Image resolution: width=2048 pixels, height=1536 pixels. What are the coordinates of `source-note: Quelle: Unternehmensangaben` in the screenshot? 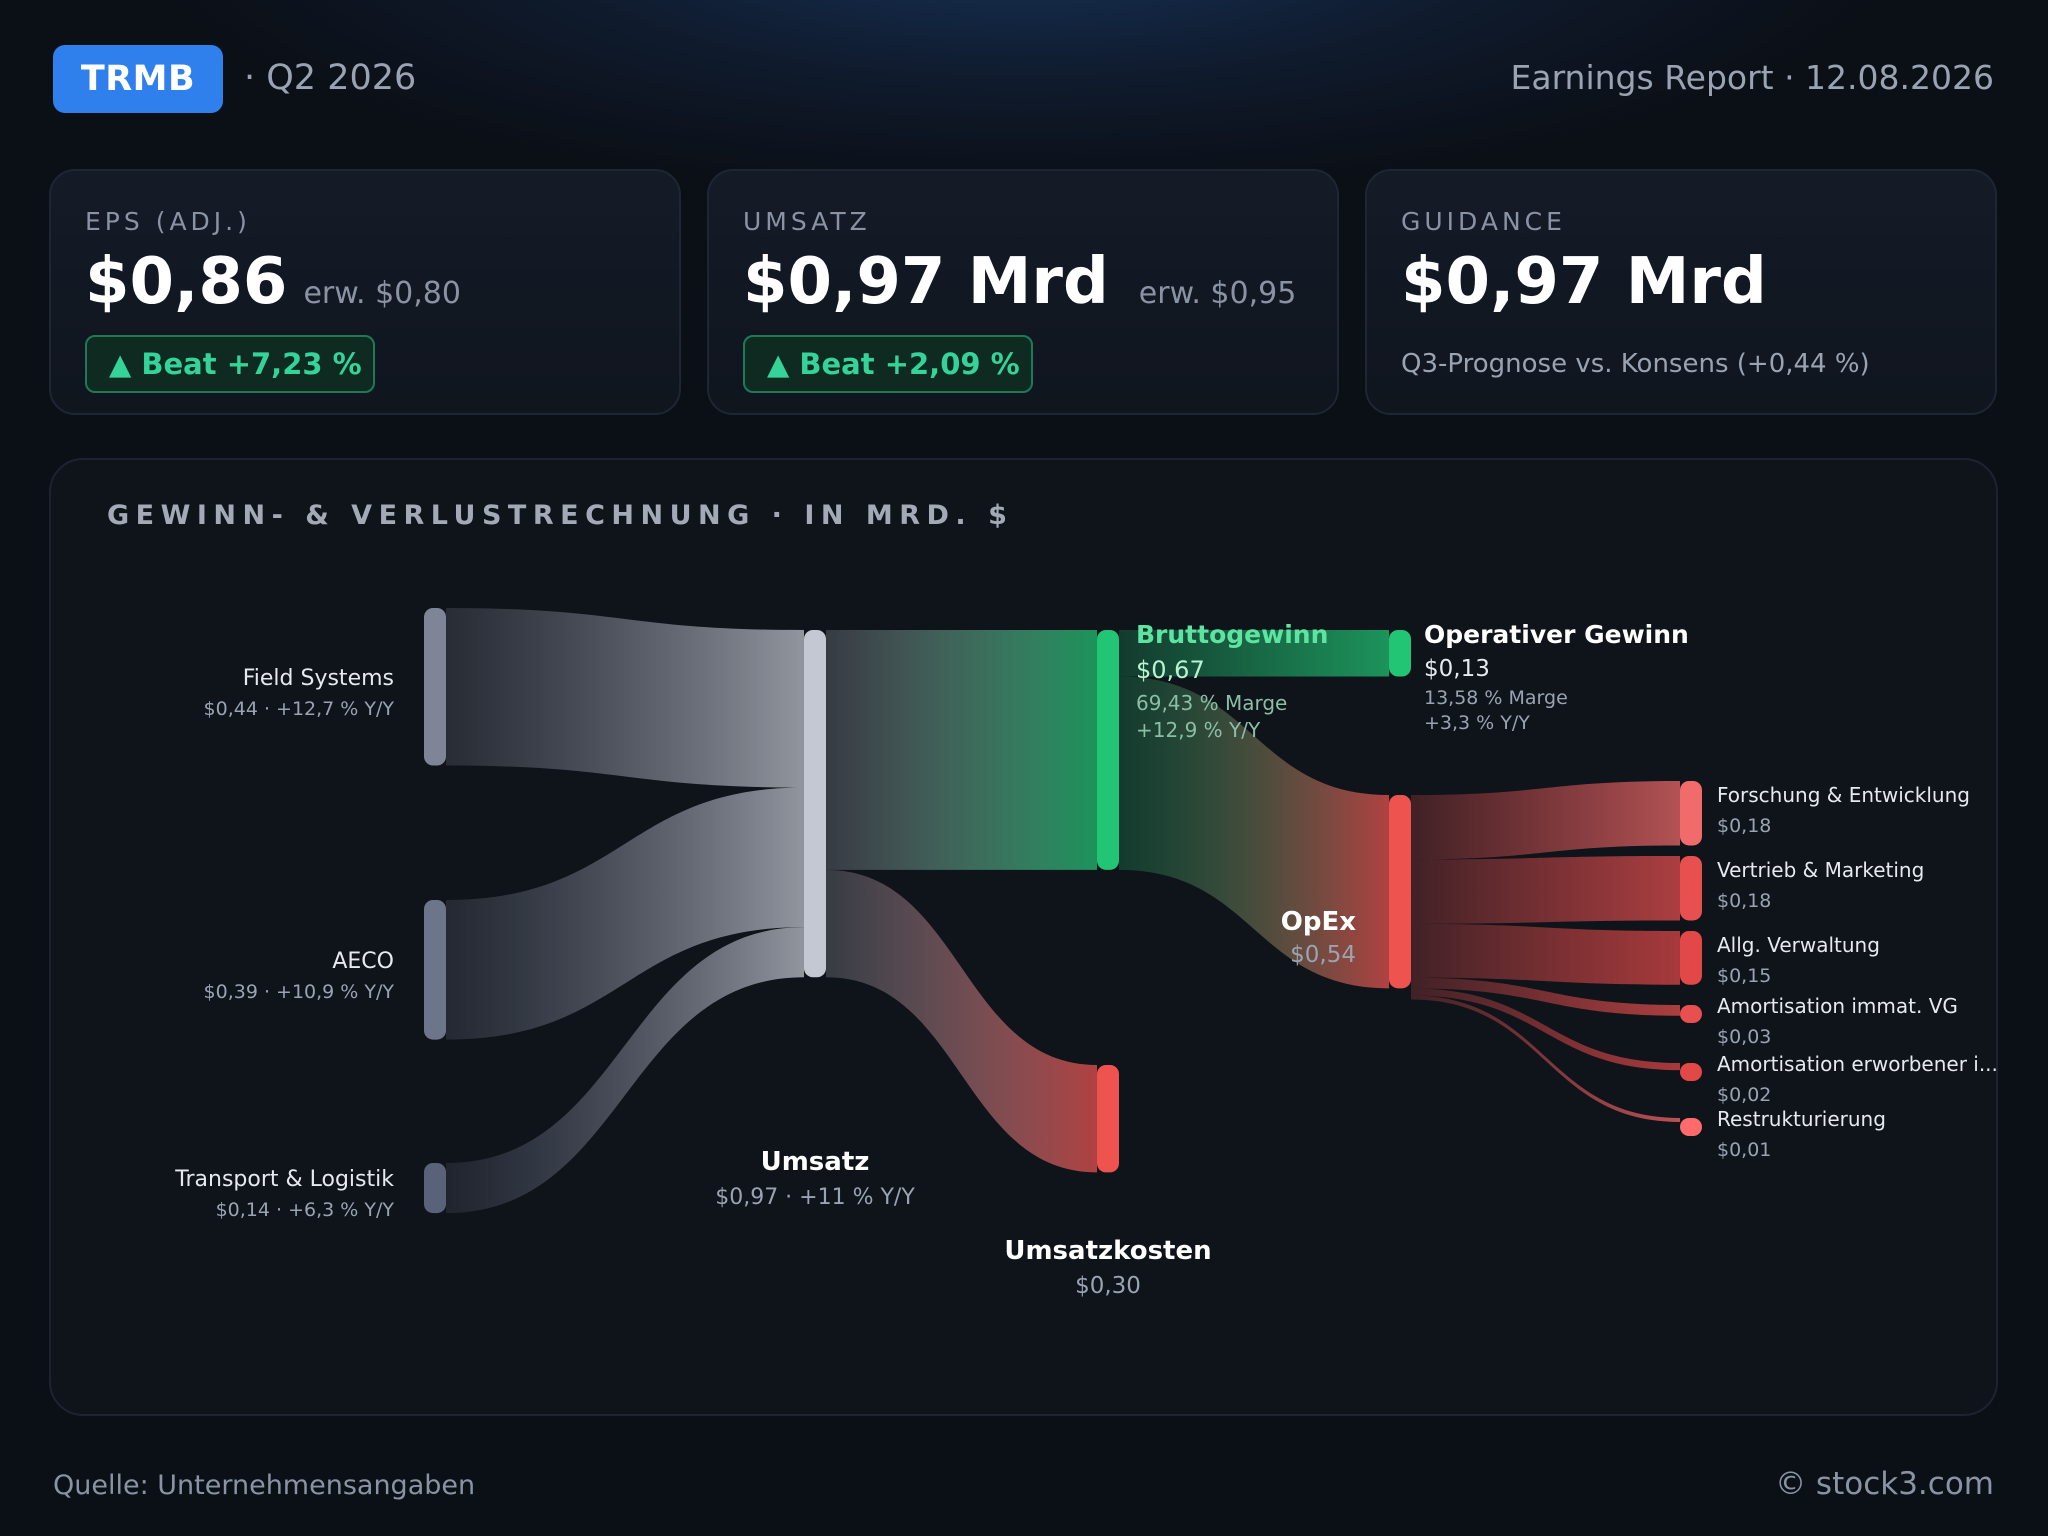 It's located at (264, 1485).